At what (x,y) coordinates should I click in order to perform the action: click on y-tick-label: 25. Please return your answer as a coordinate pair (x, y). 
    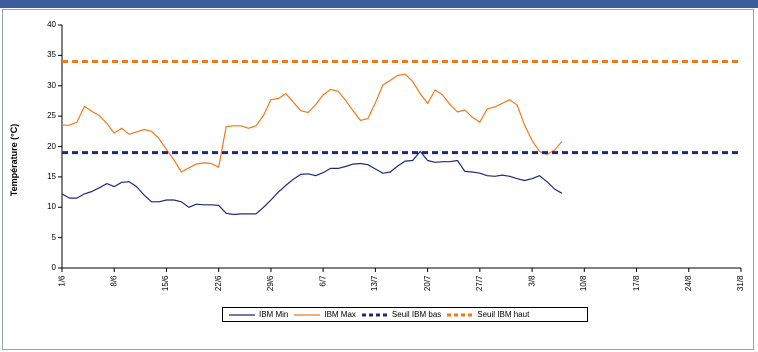
    Looking at the image, I should click on (51, 116).